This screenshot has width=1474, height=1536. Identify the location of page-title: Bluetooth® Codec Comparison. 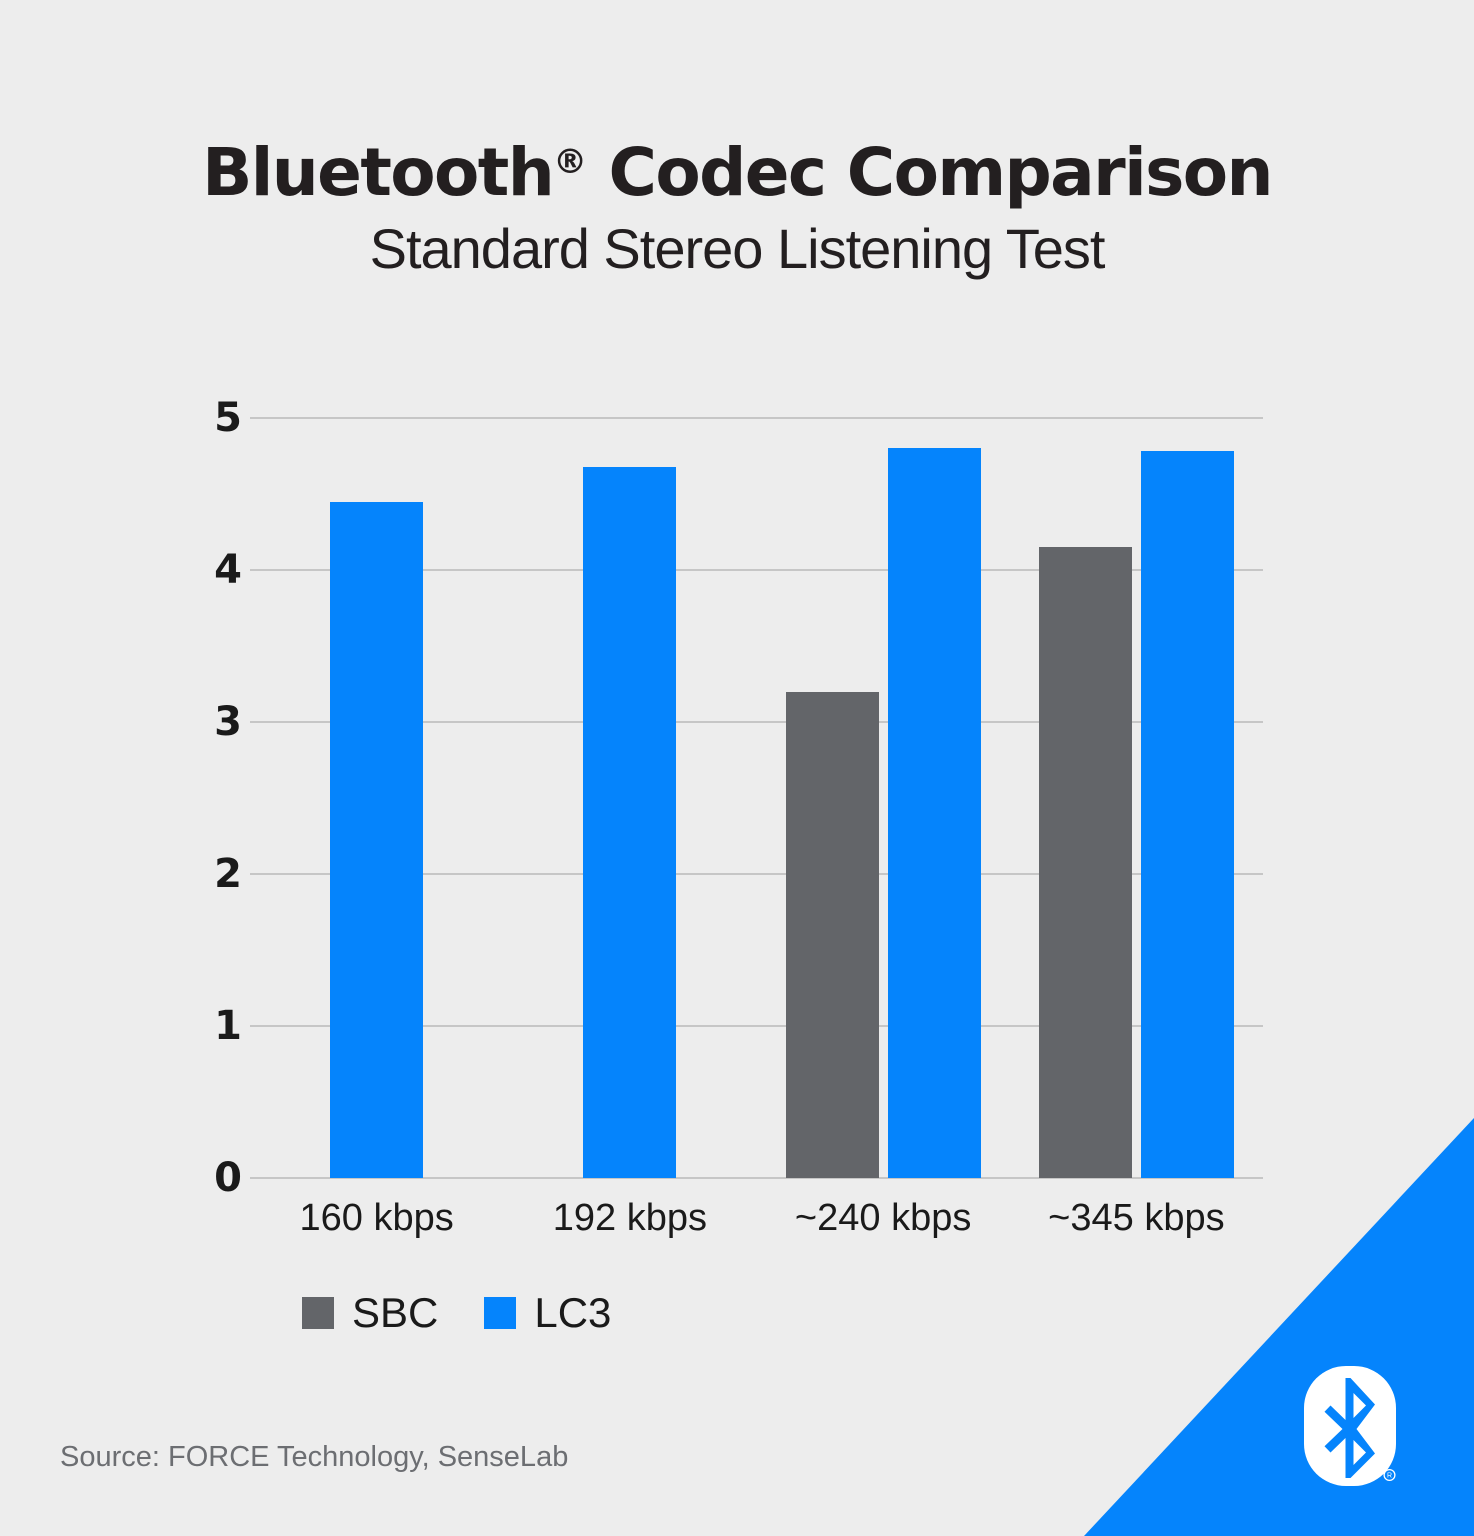
(737, 173).